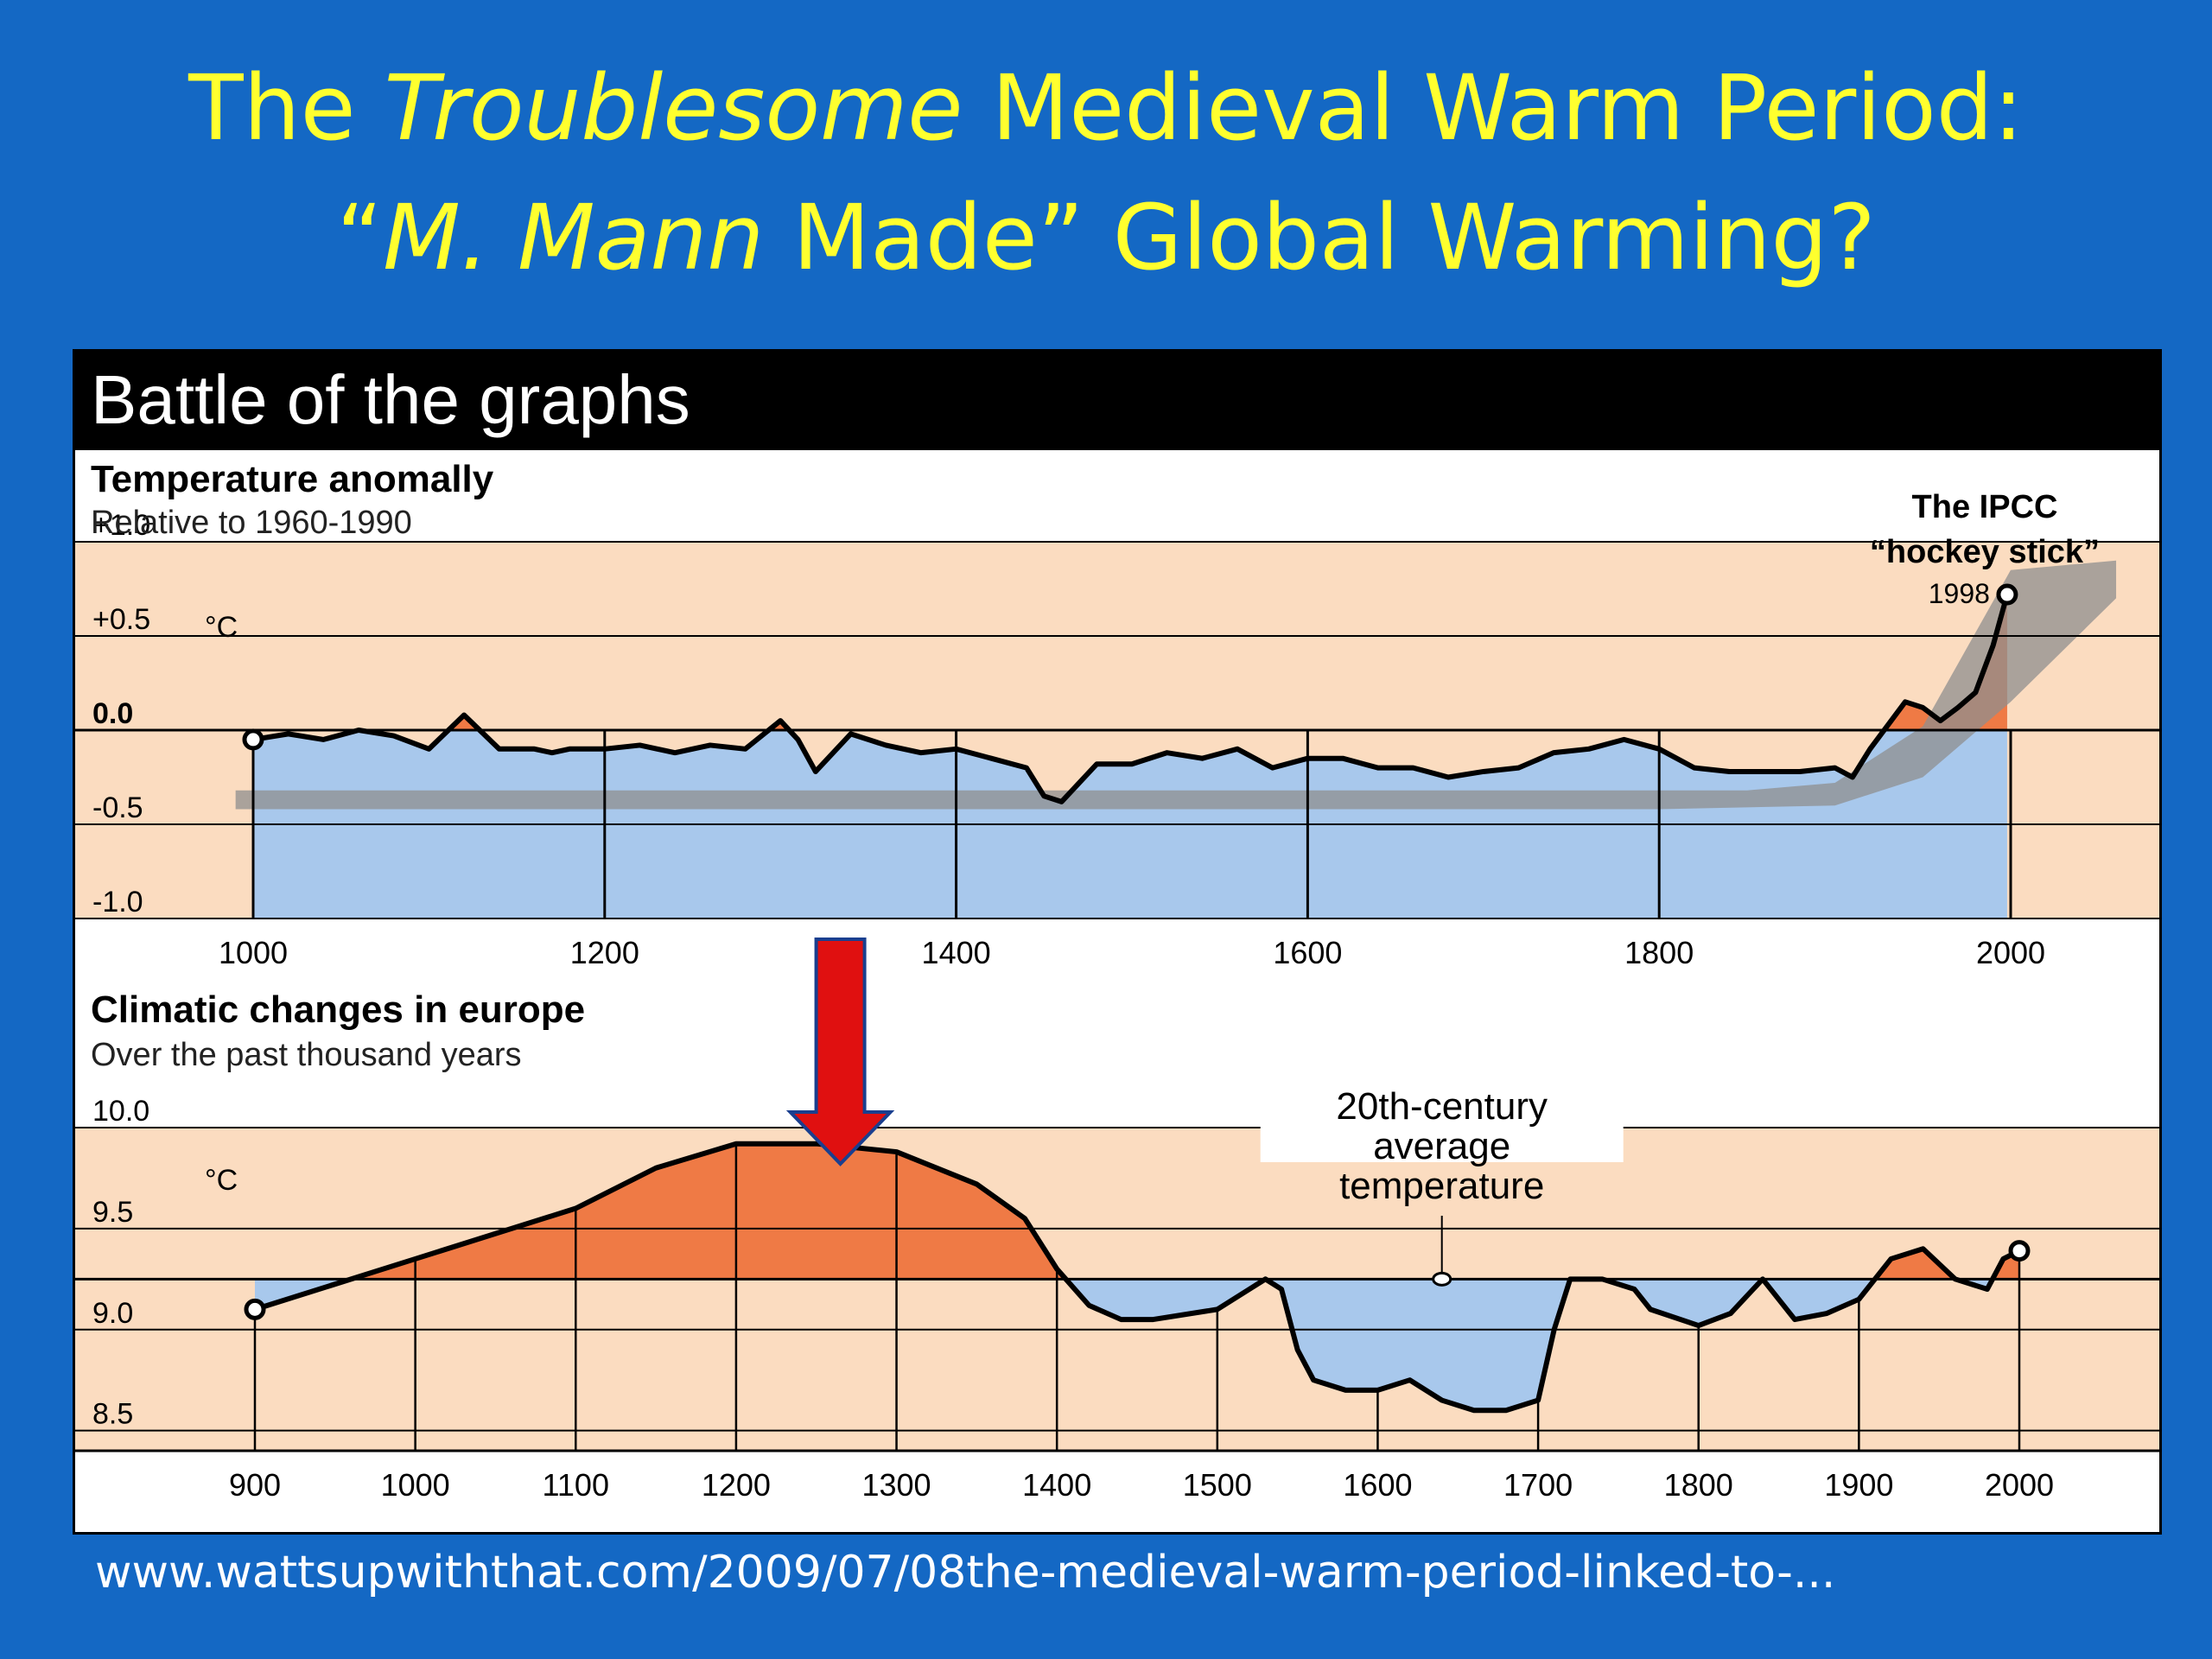 Image resolution: width=2212 pixels, height=1659 pixels. Describe the element at coordinates (1985, 552) in the screenshot. I see `hockey-stick-label: “hockey stick”` at that location.